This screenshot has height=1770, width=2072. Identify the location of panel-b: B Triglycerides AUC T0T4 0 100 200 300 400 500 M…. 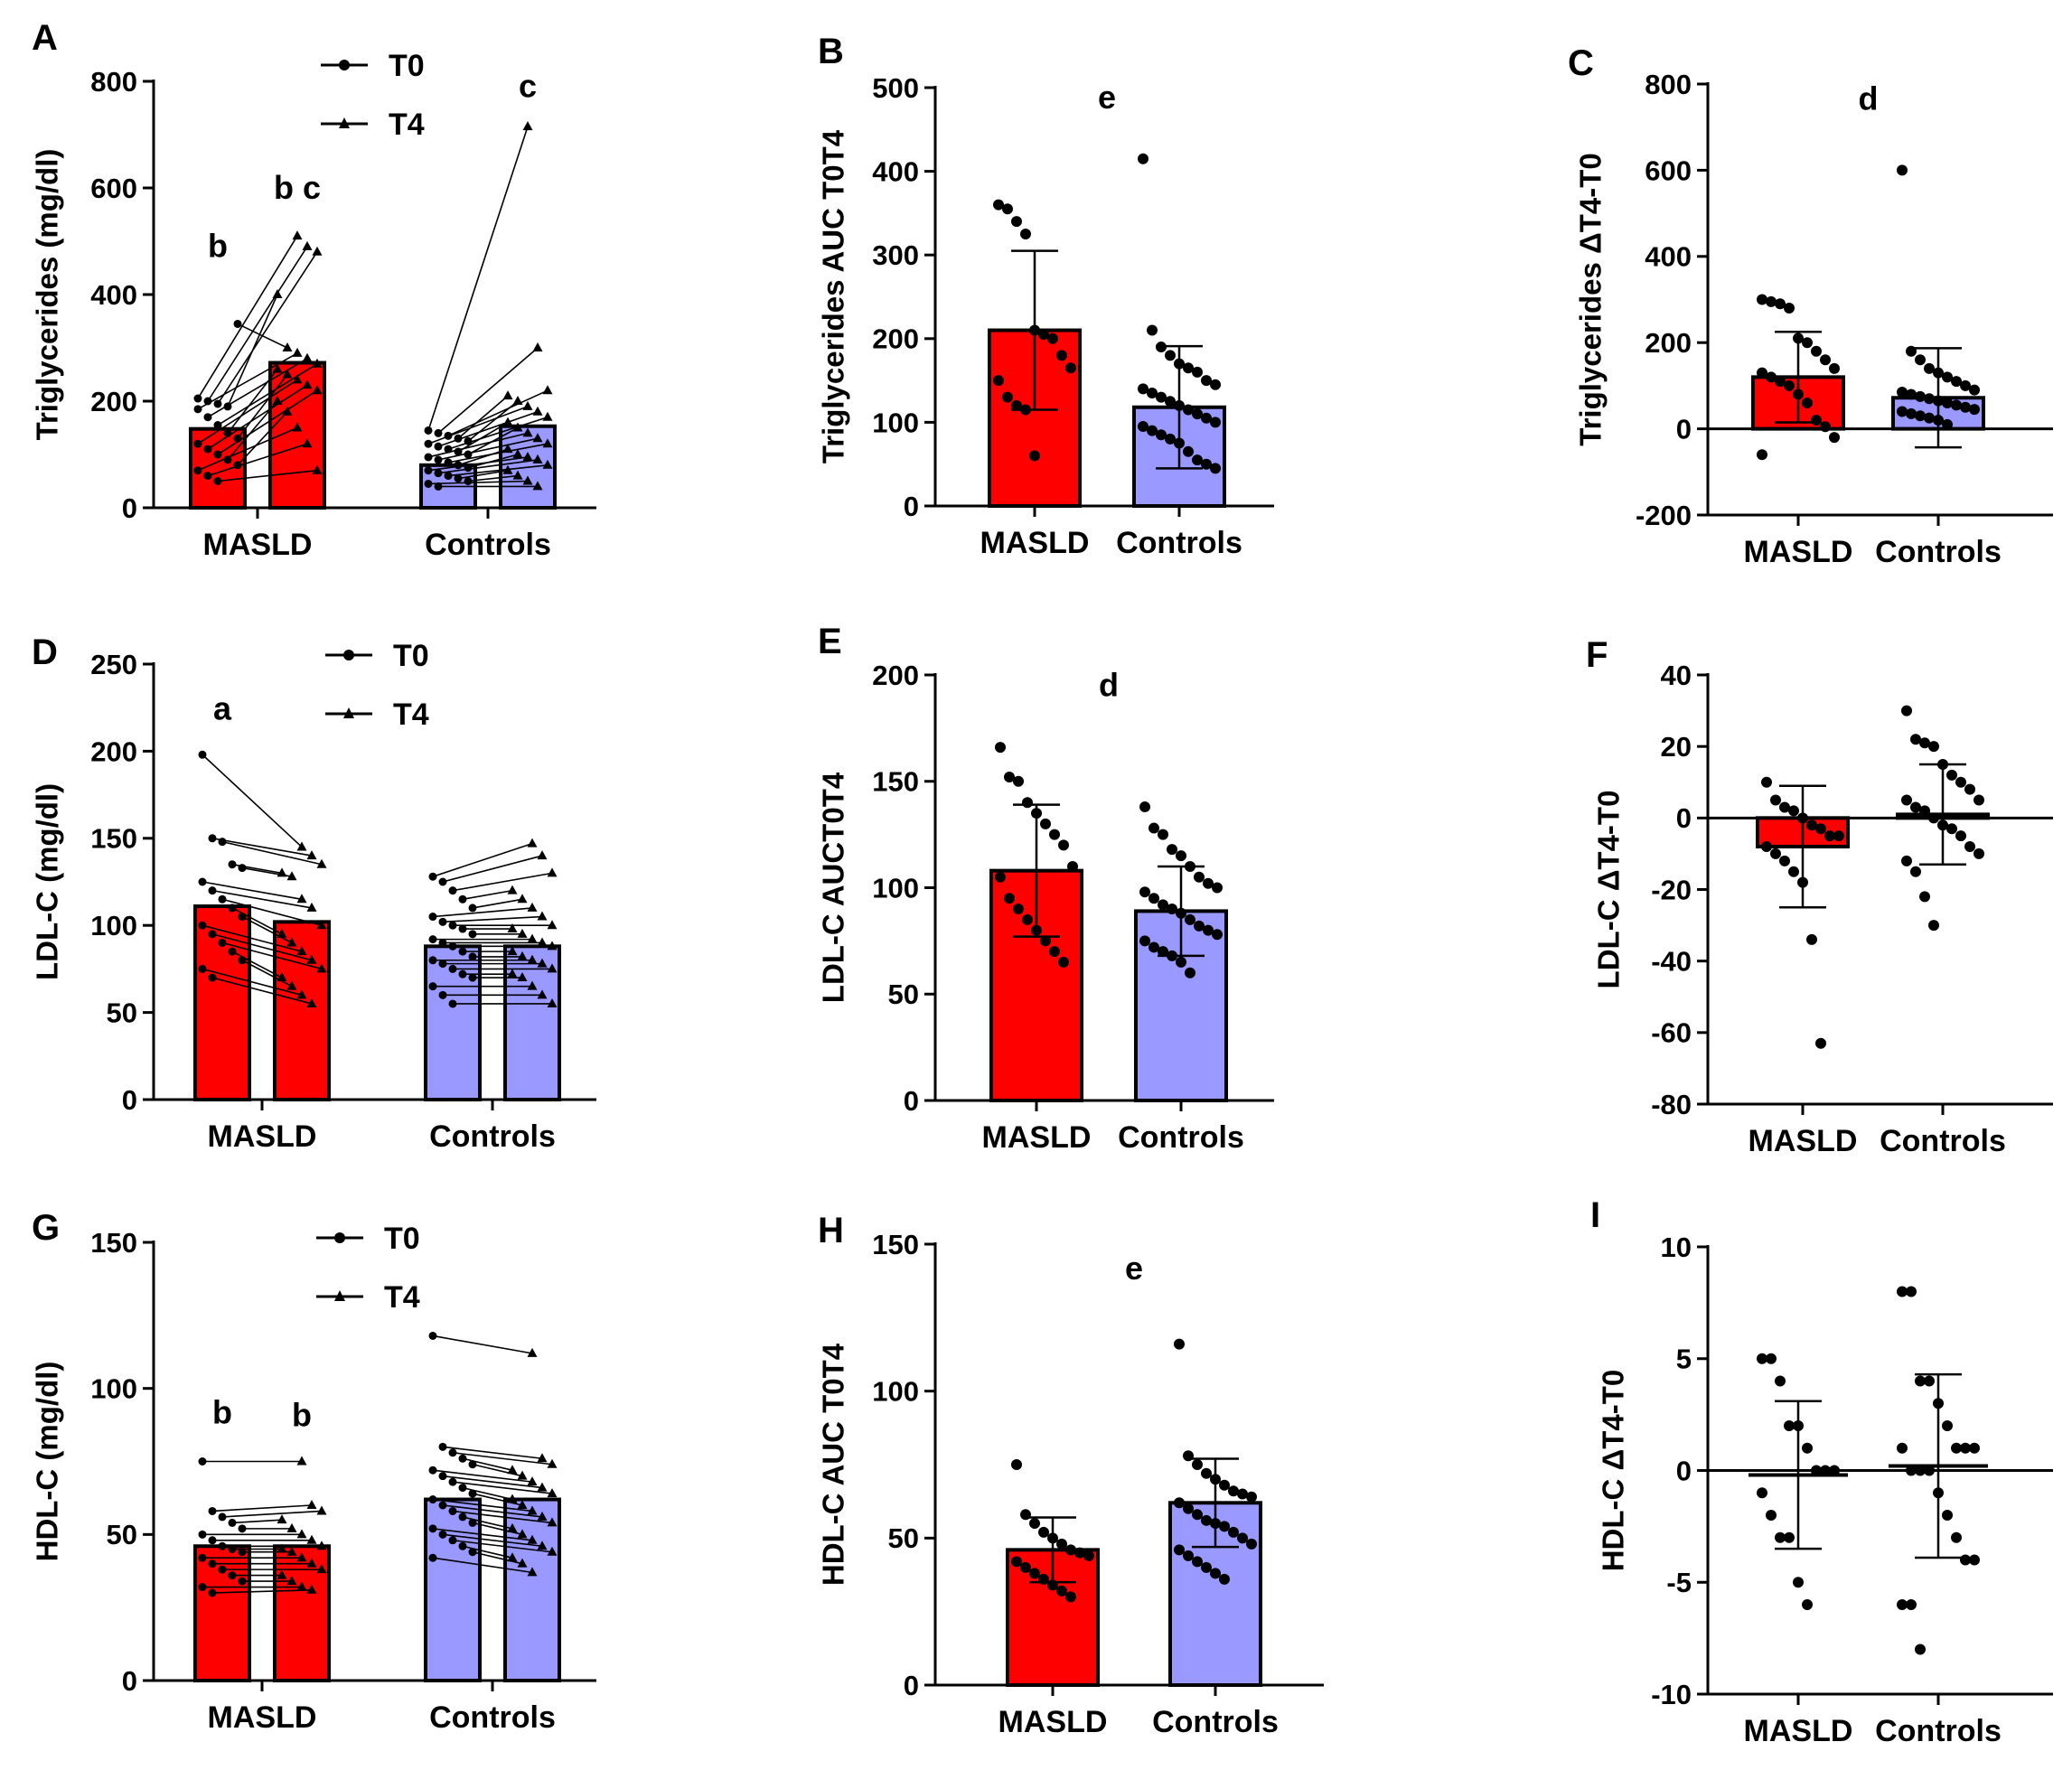
(1045, 296).